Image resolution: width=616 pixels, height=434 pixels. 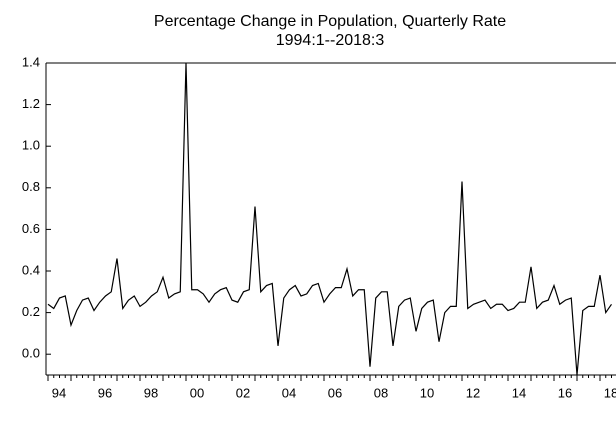 I want to click on x-tick-label: 10, so click(x=427, y=392).